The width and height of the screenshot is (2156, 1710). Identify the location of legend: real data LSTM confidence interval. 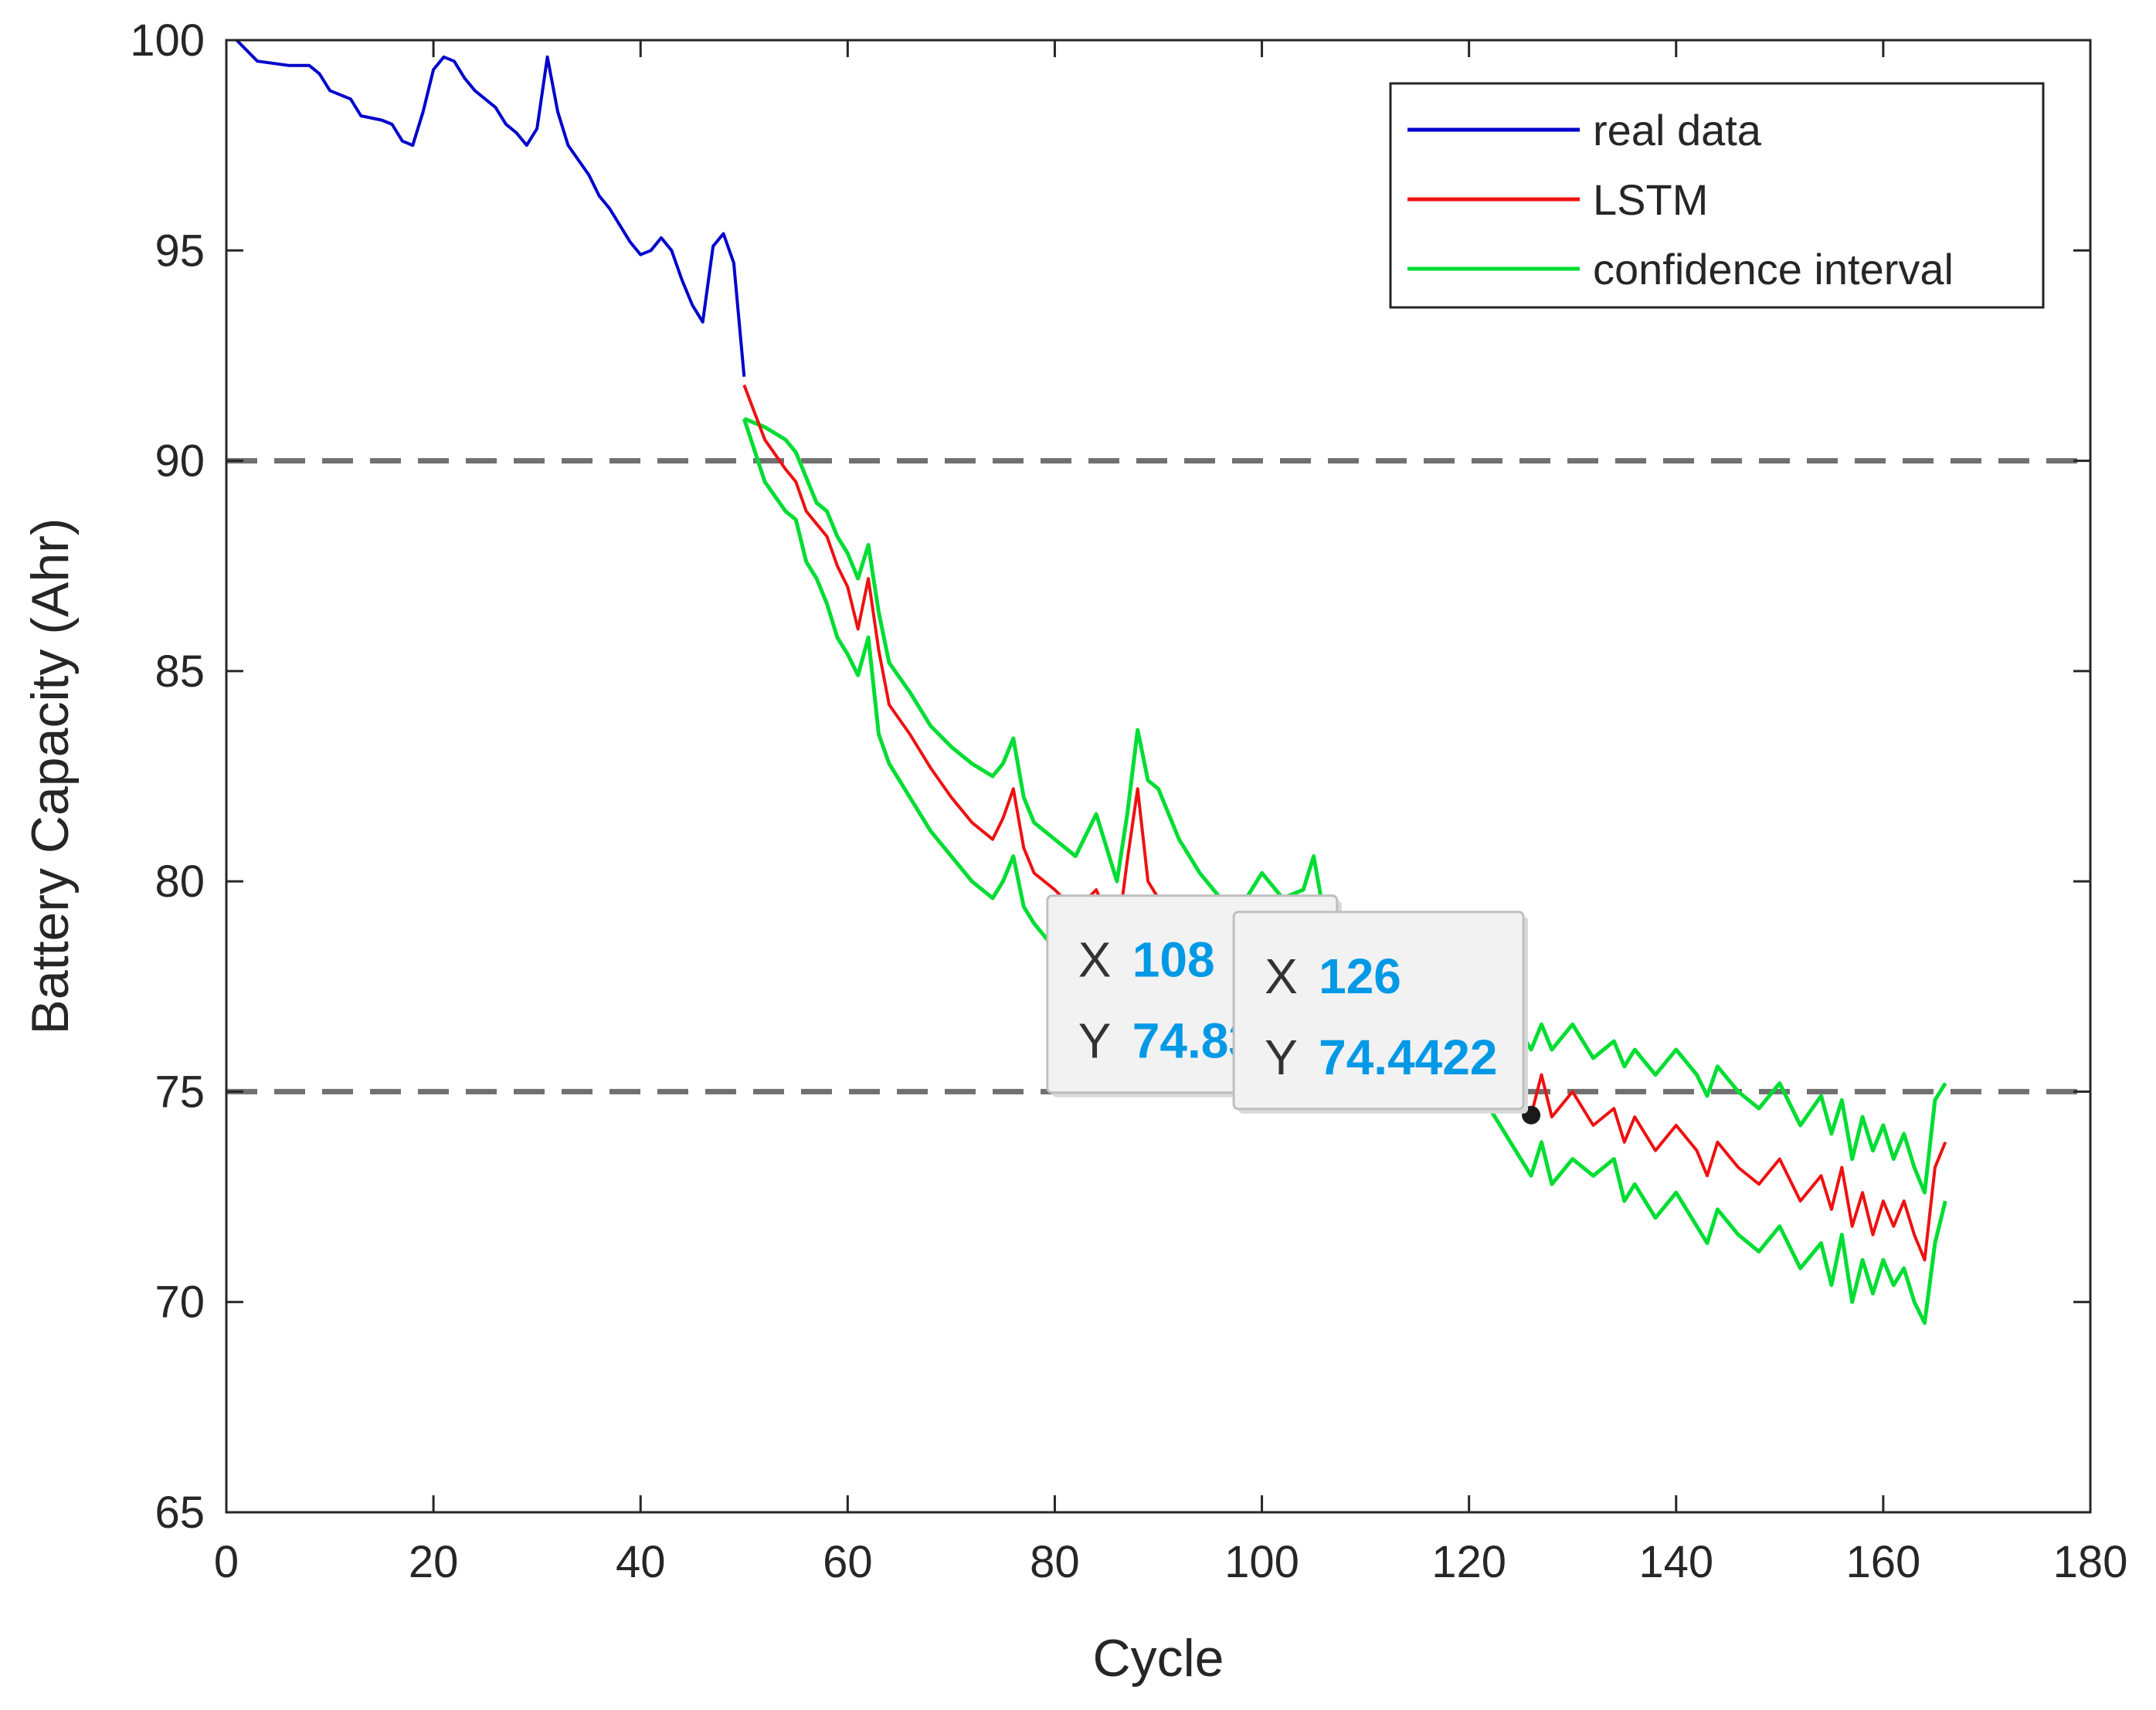
(1717, 195).